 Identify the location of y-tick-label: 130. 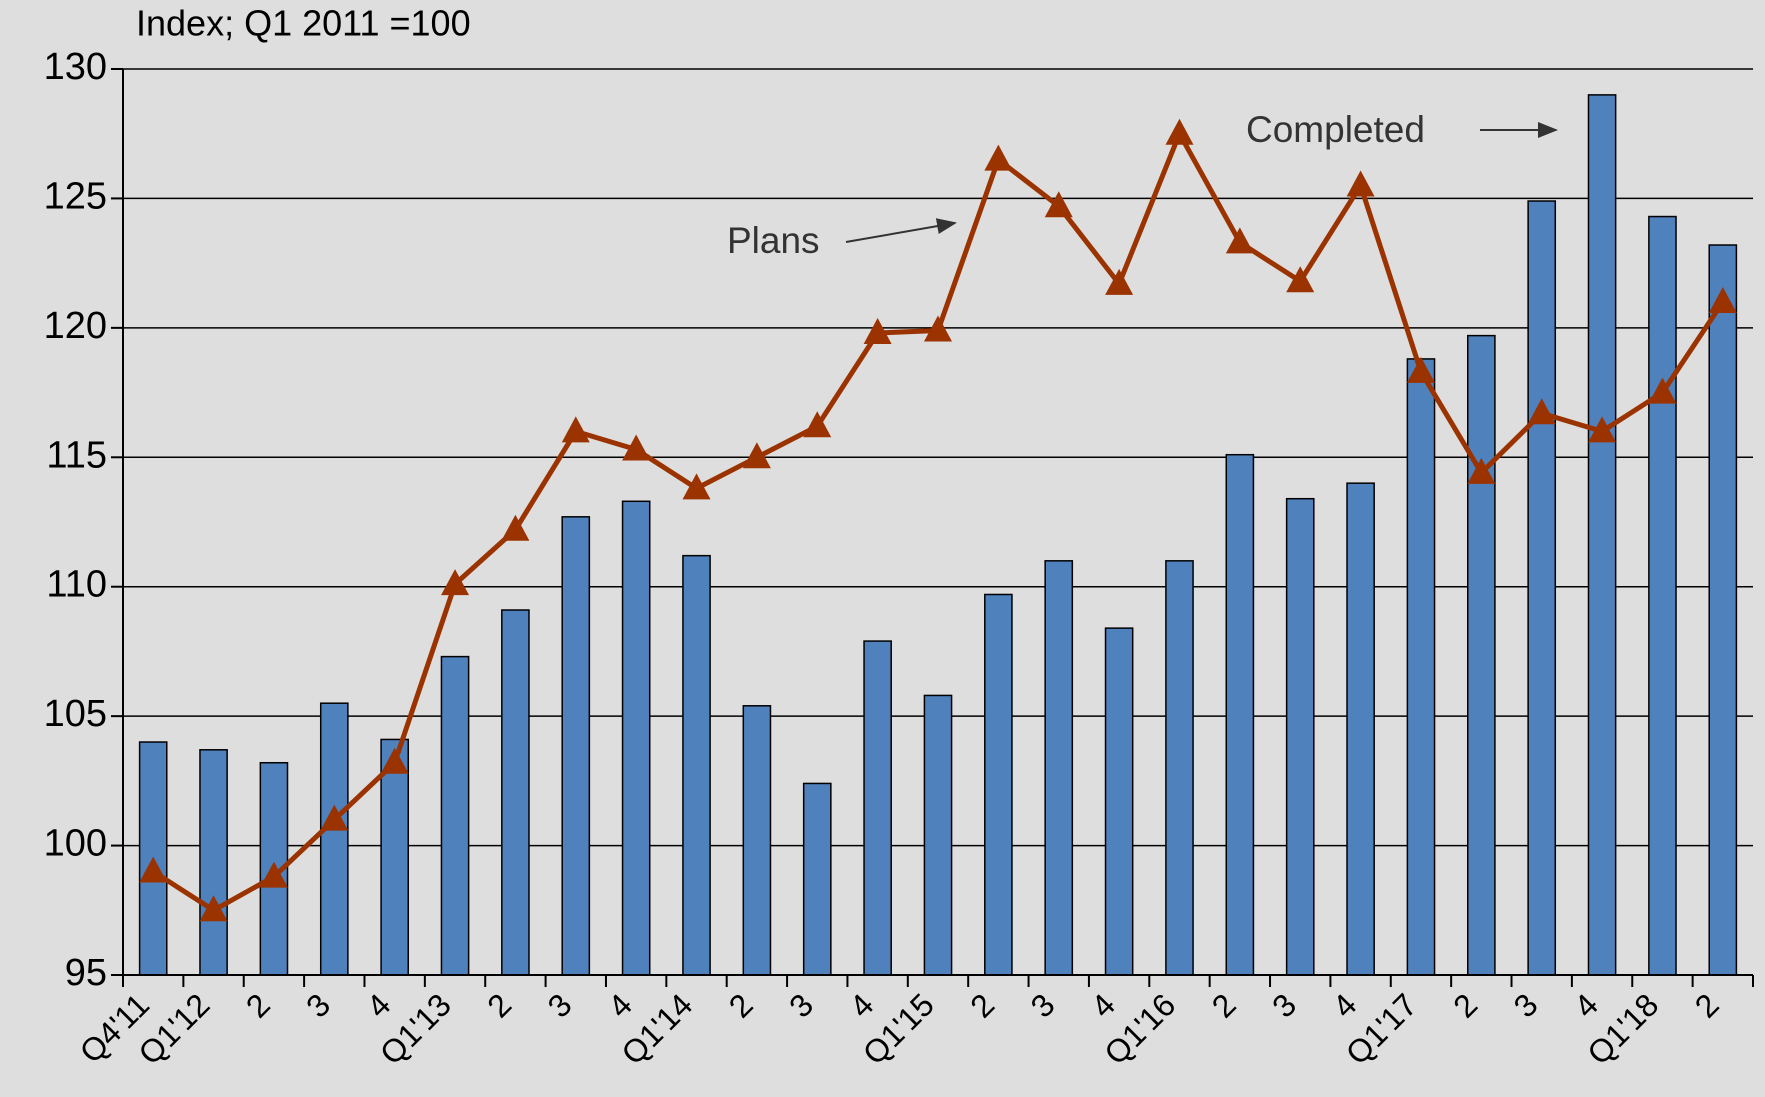
(75, 67).